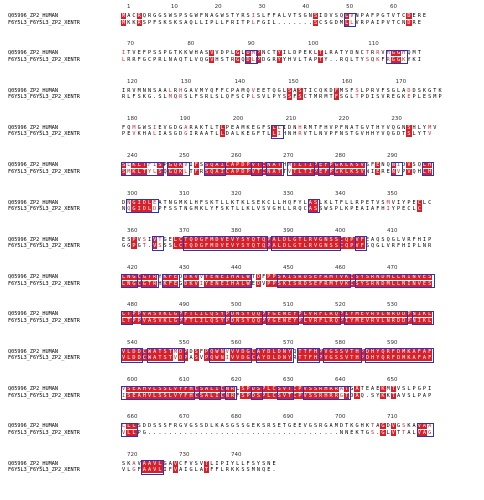 Image resolution: width=484 pixels, height=500 pixels. Describe the element at coordinates (392, 193) in the screenshot. I see `ruler-number: 350` at that location.